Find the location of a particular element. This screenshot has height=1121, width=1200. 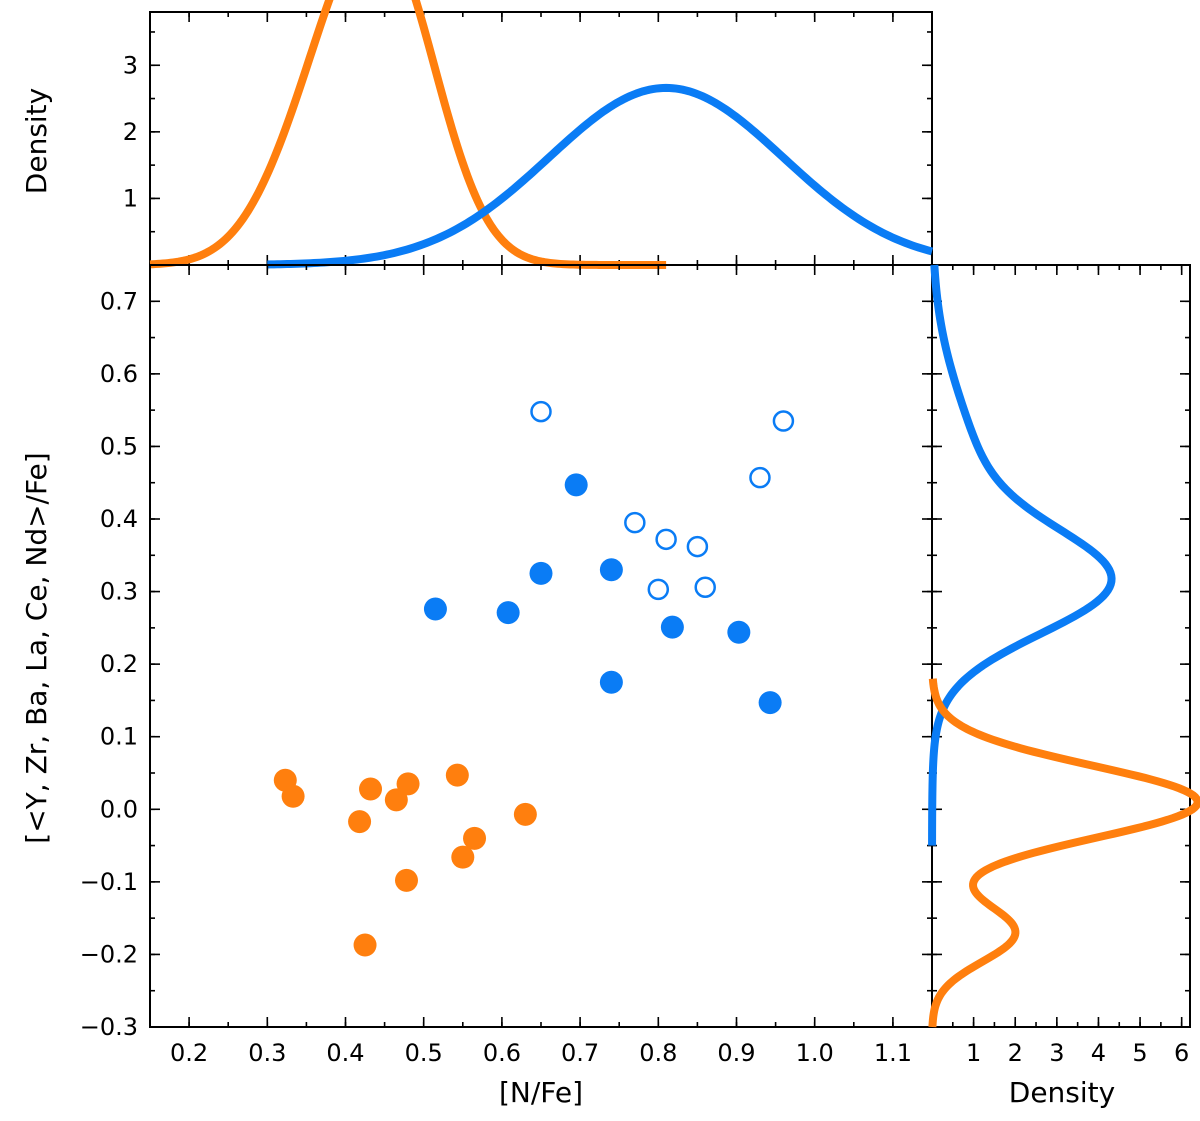

x-tick-label: 0.4 is located at coordinates (345, 1053).